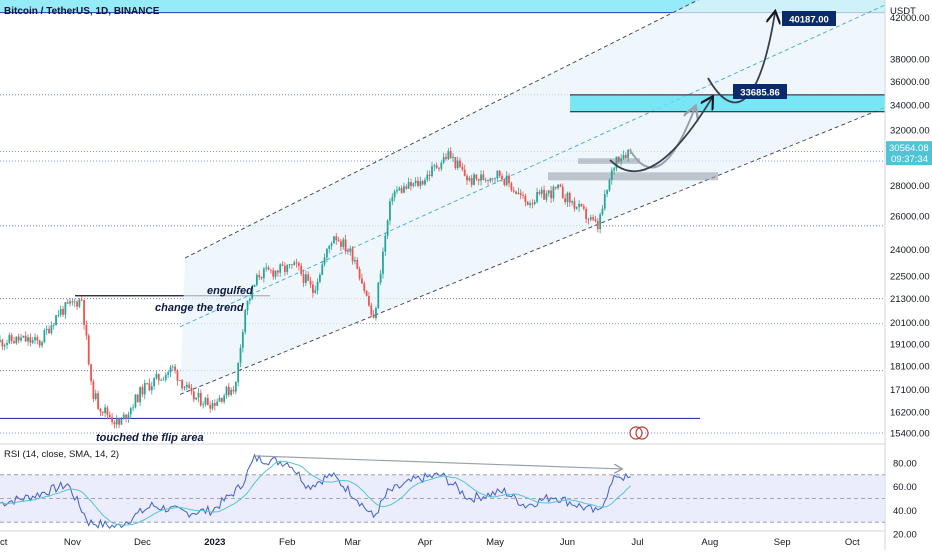  What do you see at coordinates (4, 542) in the screenshot?
I see `time-tick-label: Oct` at bounding box center [4, 542].